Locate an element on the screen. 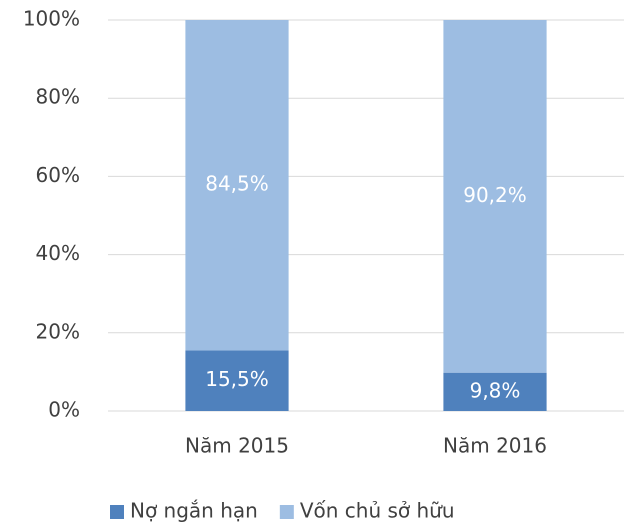 This screenshot has width=626, height=527. data-label: 90,2% is located at coordinates (495, 195).